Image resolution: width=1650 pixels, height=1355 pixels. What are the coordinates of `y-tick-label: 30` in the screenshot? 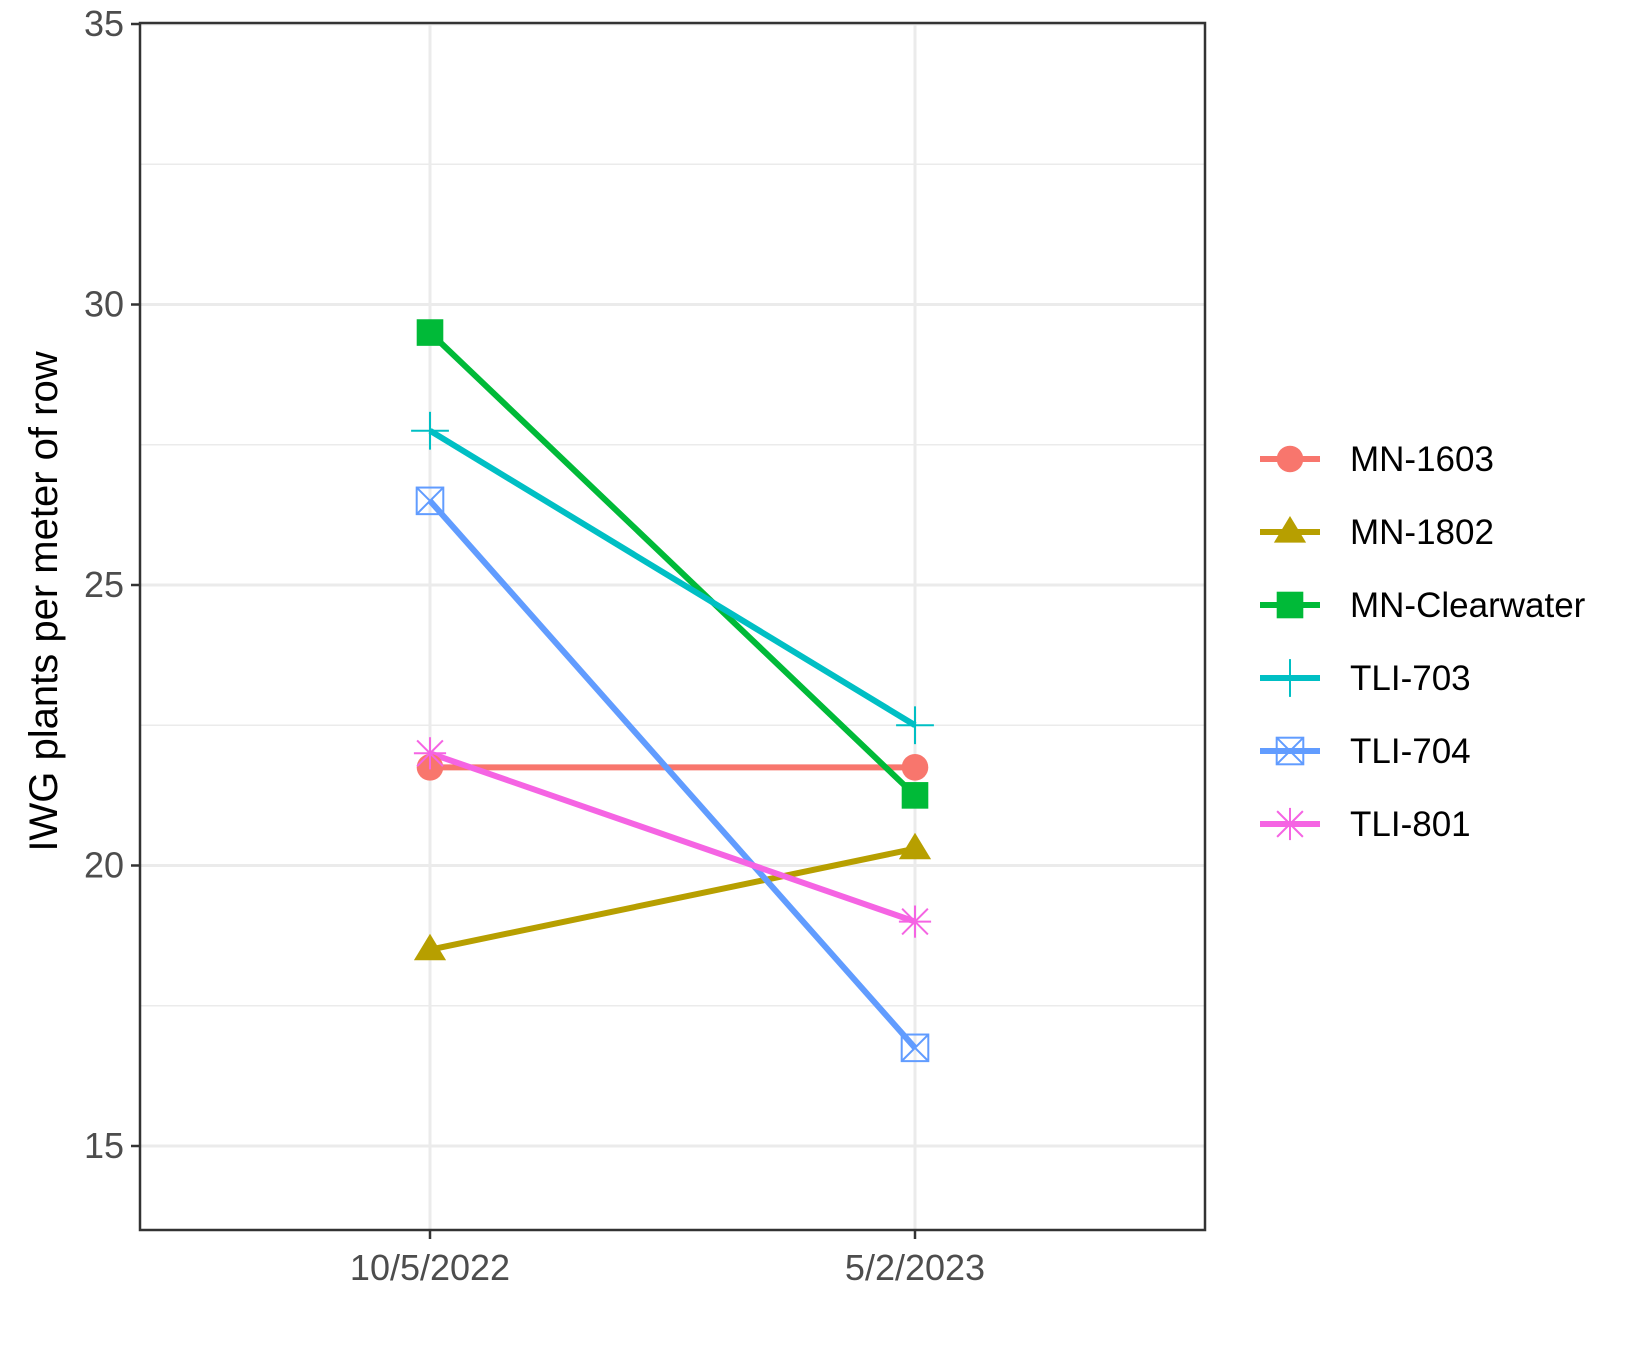 It's located at (104, 304).